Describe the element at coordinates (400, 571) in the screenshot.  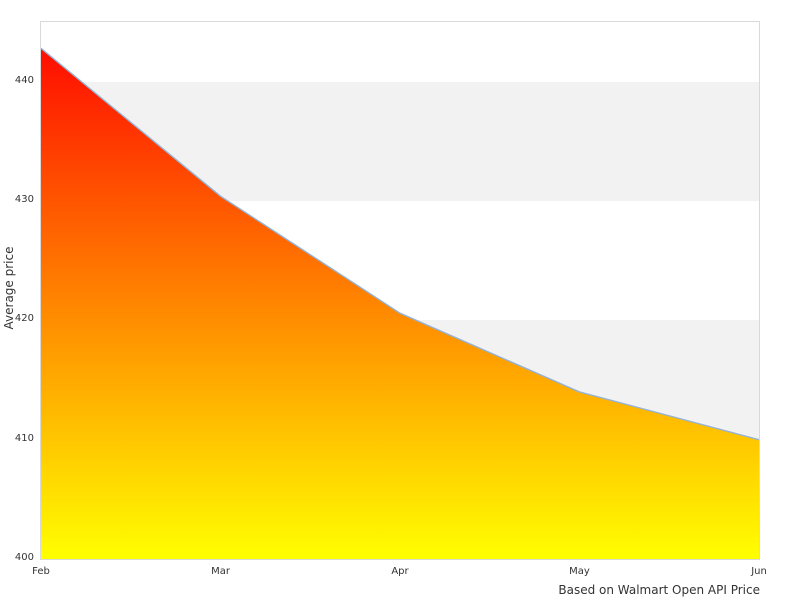
I see `x-tick-label: Apr` at that location.